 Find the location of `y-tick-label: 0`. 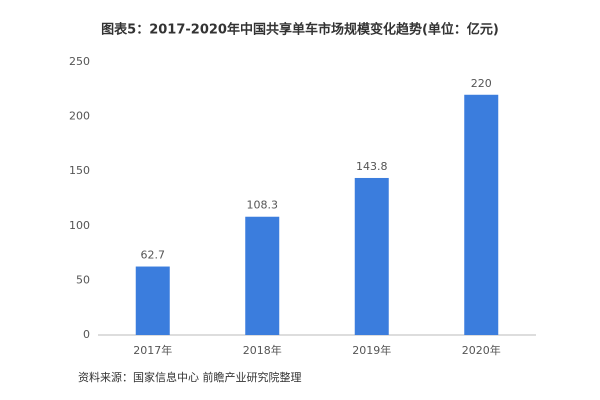

y-tick-label: 0 is located at coordinates (86, 334).